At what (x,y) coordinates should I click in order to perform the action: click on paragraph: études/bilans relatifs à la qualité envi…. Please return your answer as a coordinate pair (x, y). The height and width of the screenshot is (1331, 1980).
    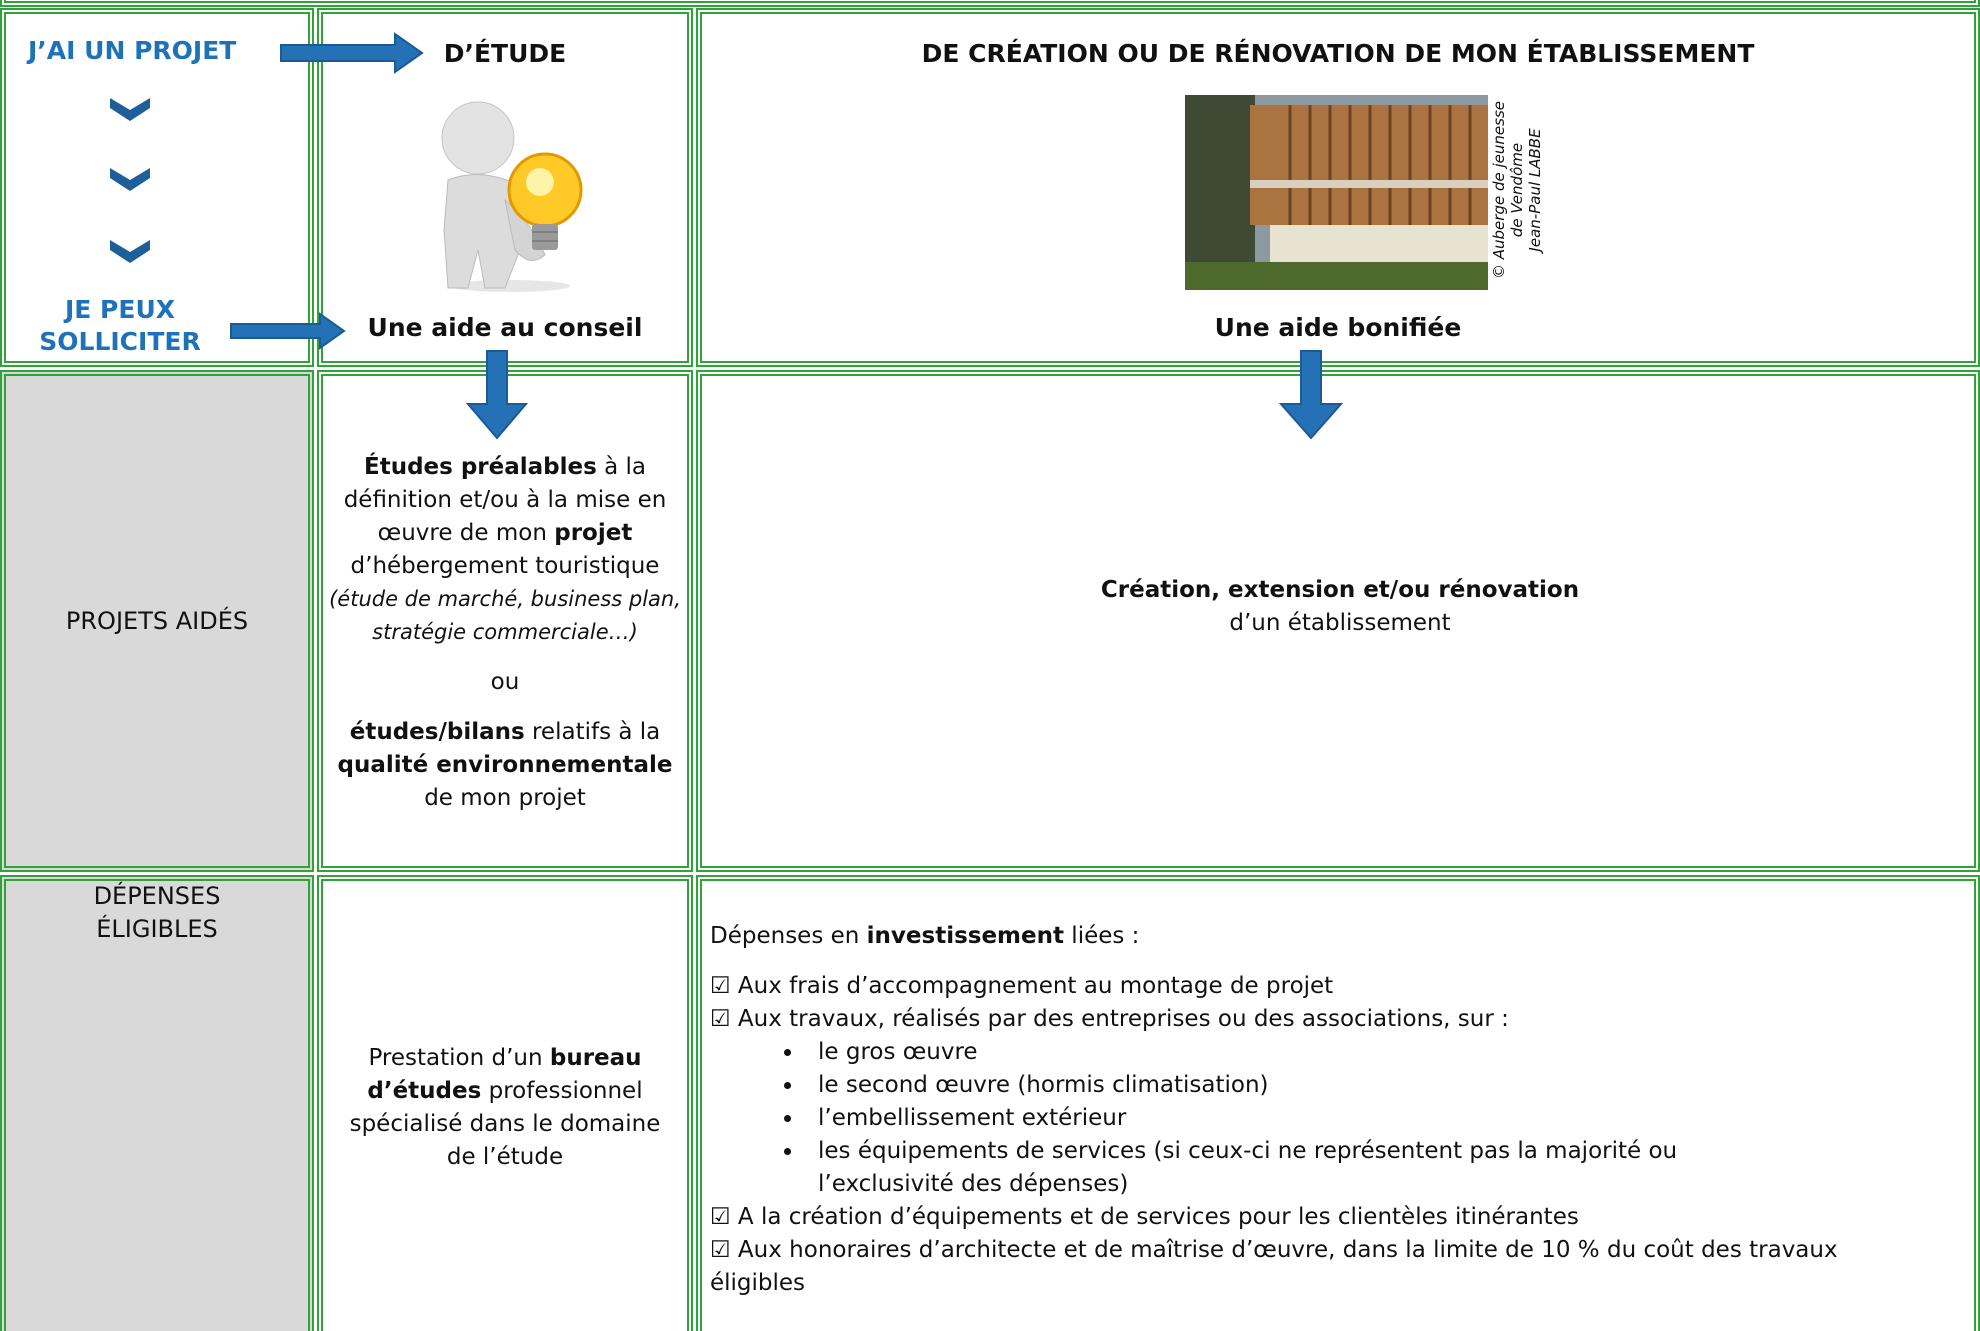
    Looking at the image, I should click on (505, 765).